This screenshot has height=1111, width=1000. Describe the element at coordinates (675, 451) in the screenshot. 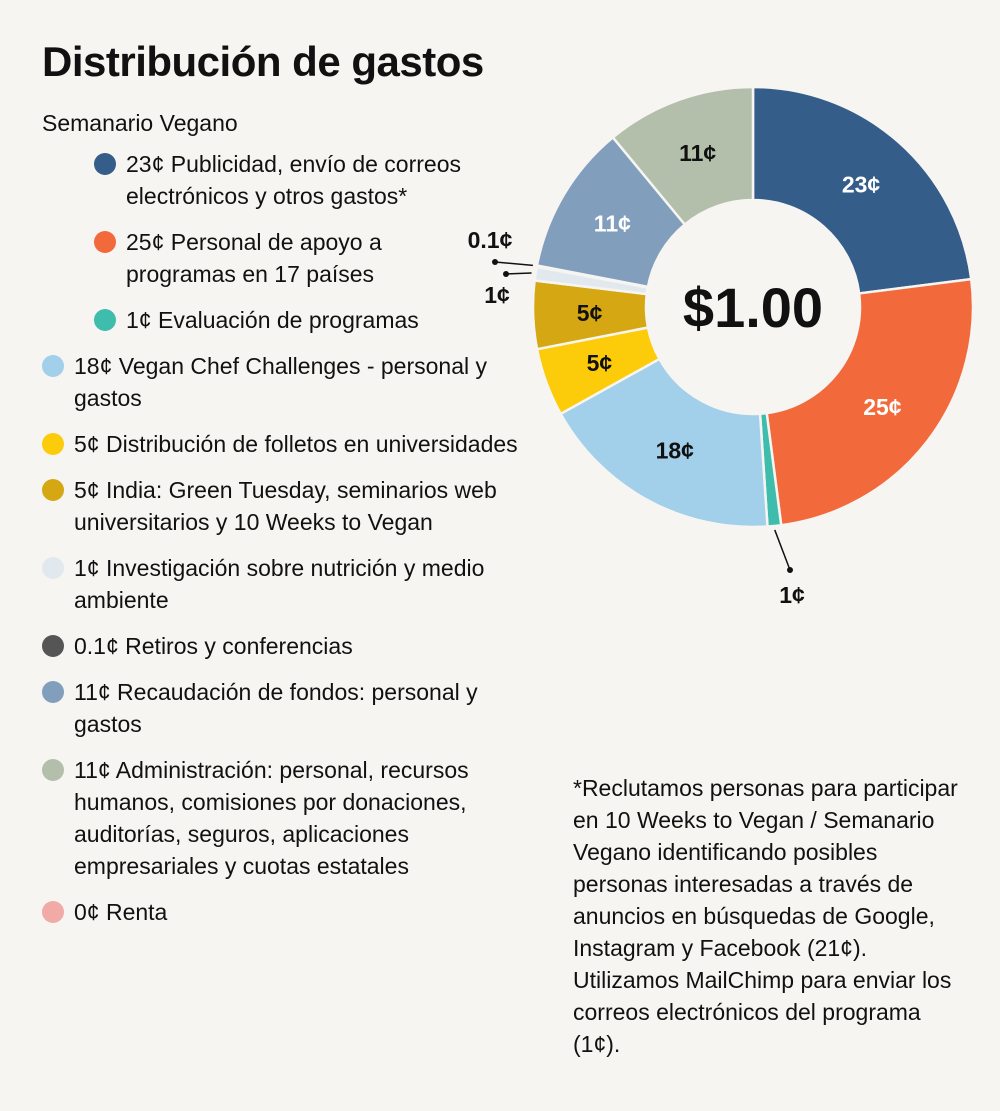

I see `slice-label: 18¢` at that location.